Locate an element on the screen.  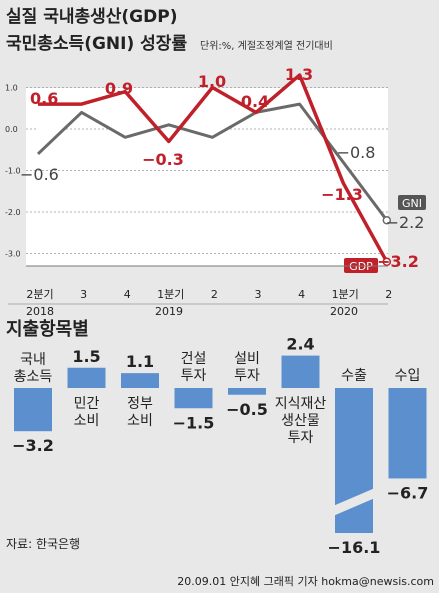
y-tick-label: -1.0 is located at coordinates (13, 171).